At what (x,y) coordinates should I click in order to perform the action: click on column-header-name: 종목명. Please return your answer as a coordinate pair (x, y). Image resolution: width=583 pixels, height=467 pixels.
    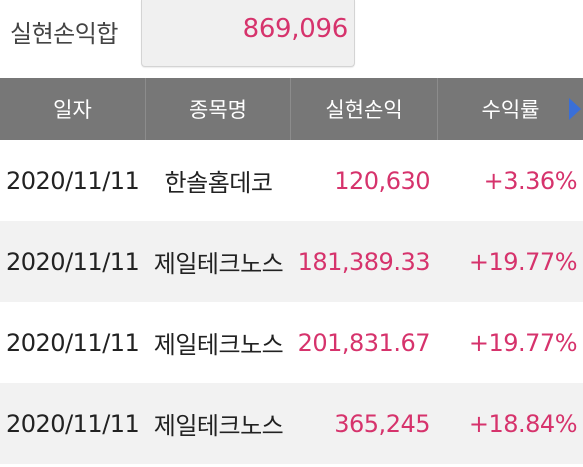
    Looking at the image, I should click on (218, 109).